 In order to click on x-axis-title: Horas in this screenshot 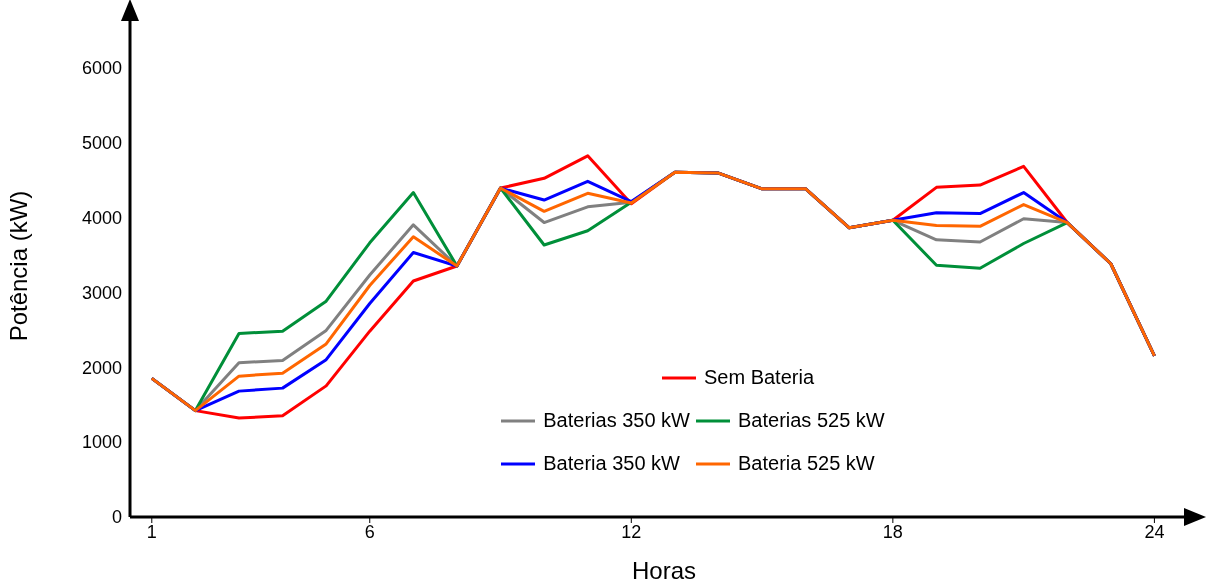, I will do `click(664, 570)`.